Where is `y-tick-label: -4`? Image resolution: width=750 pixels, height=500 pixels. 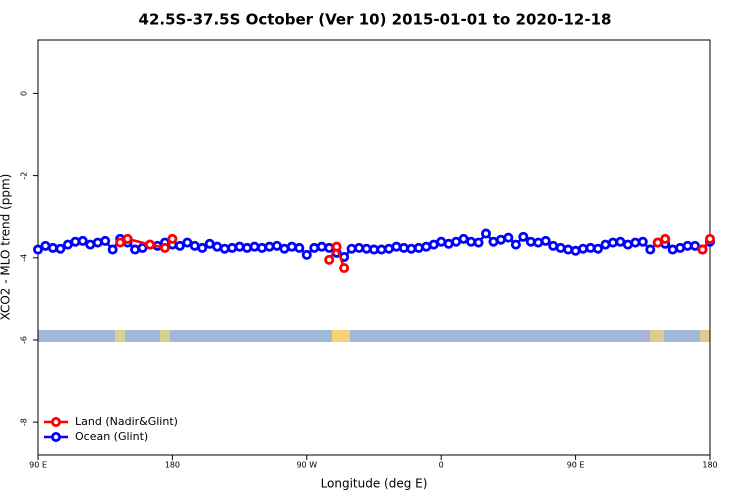 y-tick-label: -4 is located at coordinates (24, 258).